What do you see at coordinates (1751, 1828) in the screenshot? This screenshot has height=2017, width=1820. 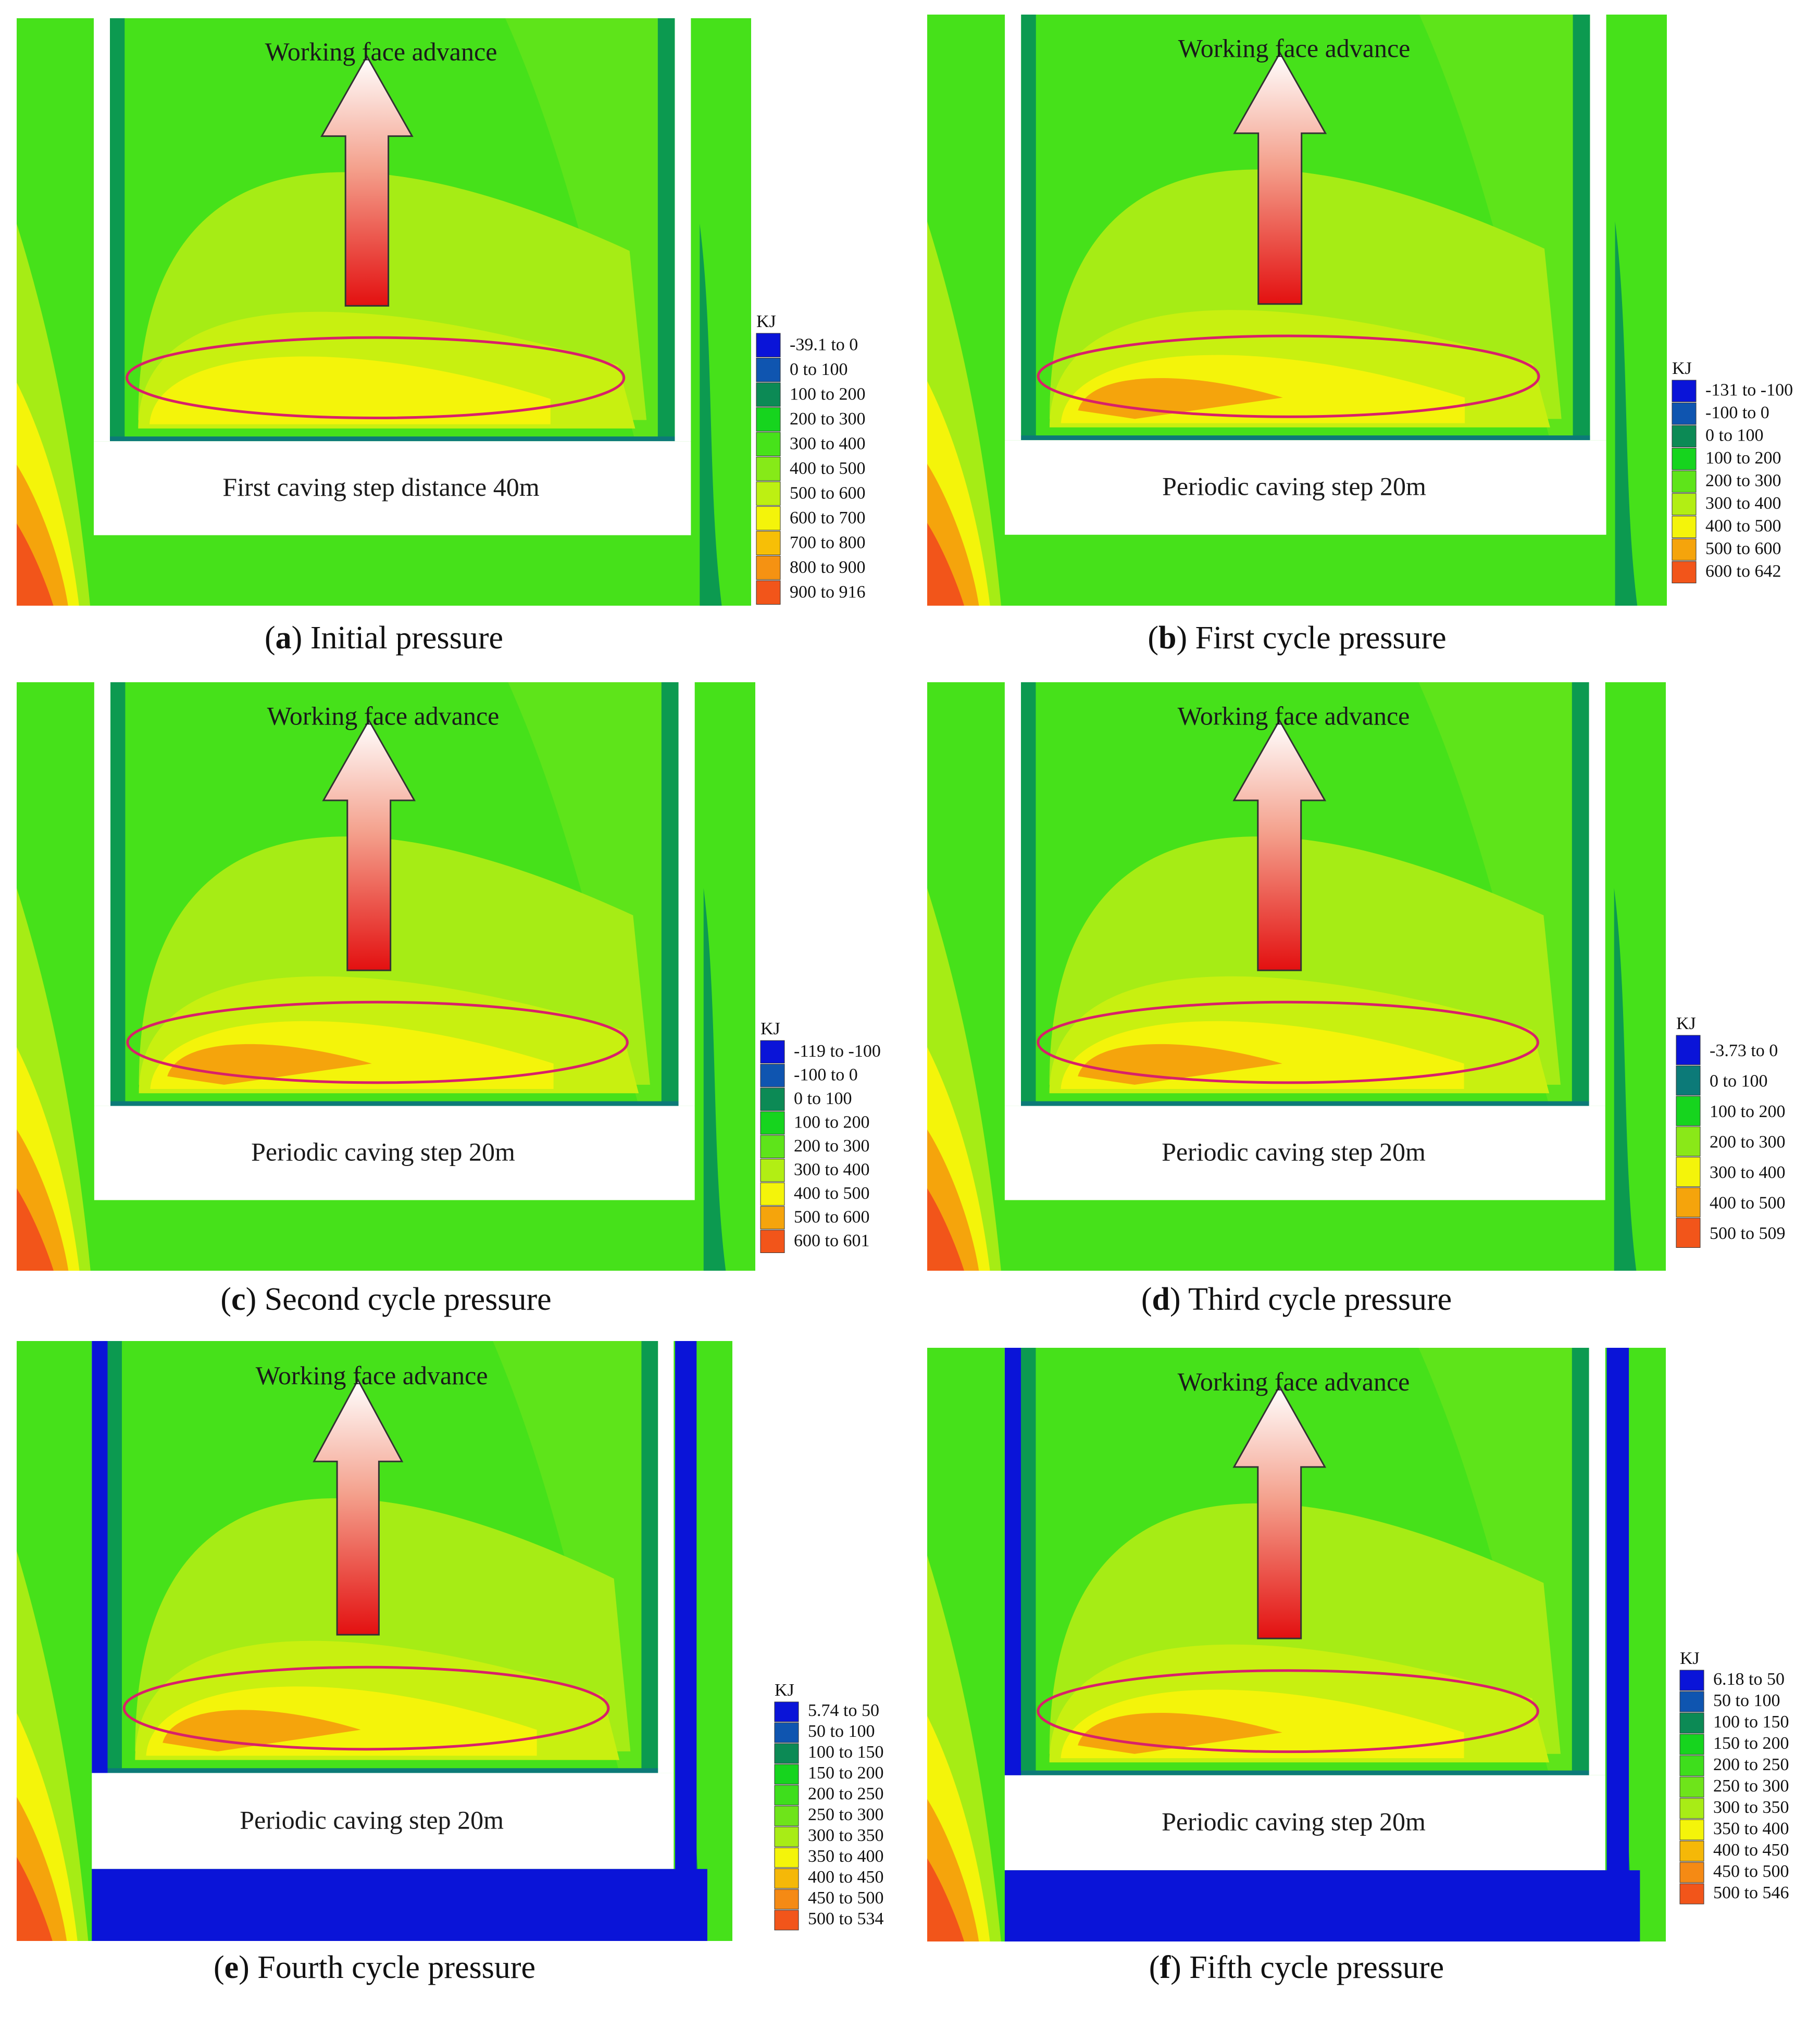 I see `legend-entry-label: 350 to 400` at bounding box center [1751, 1828].